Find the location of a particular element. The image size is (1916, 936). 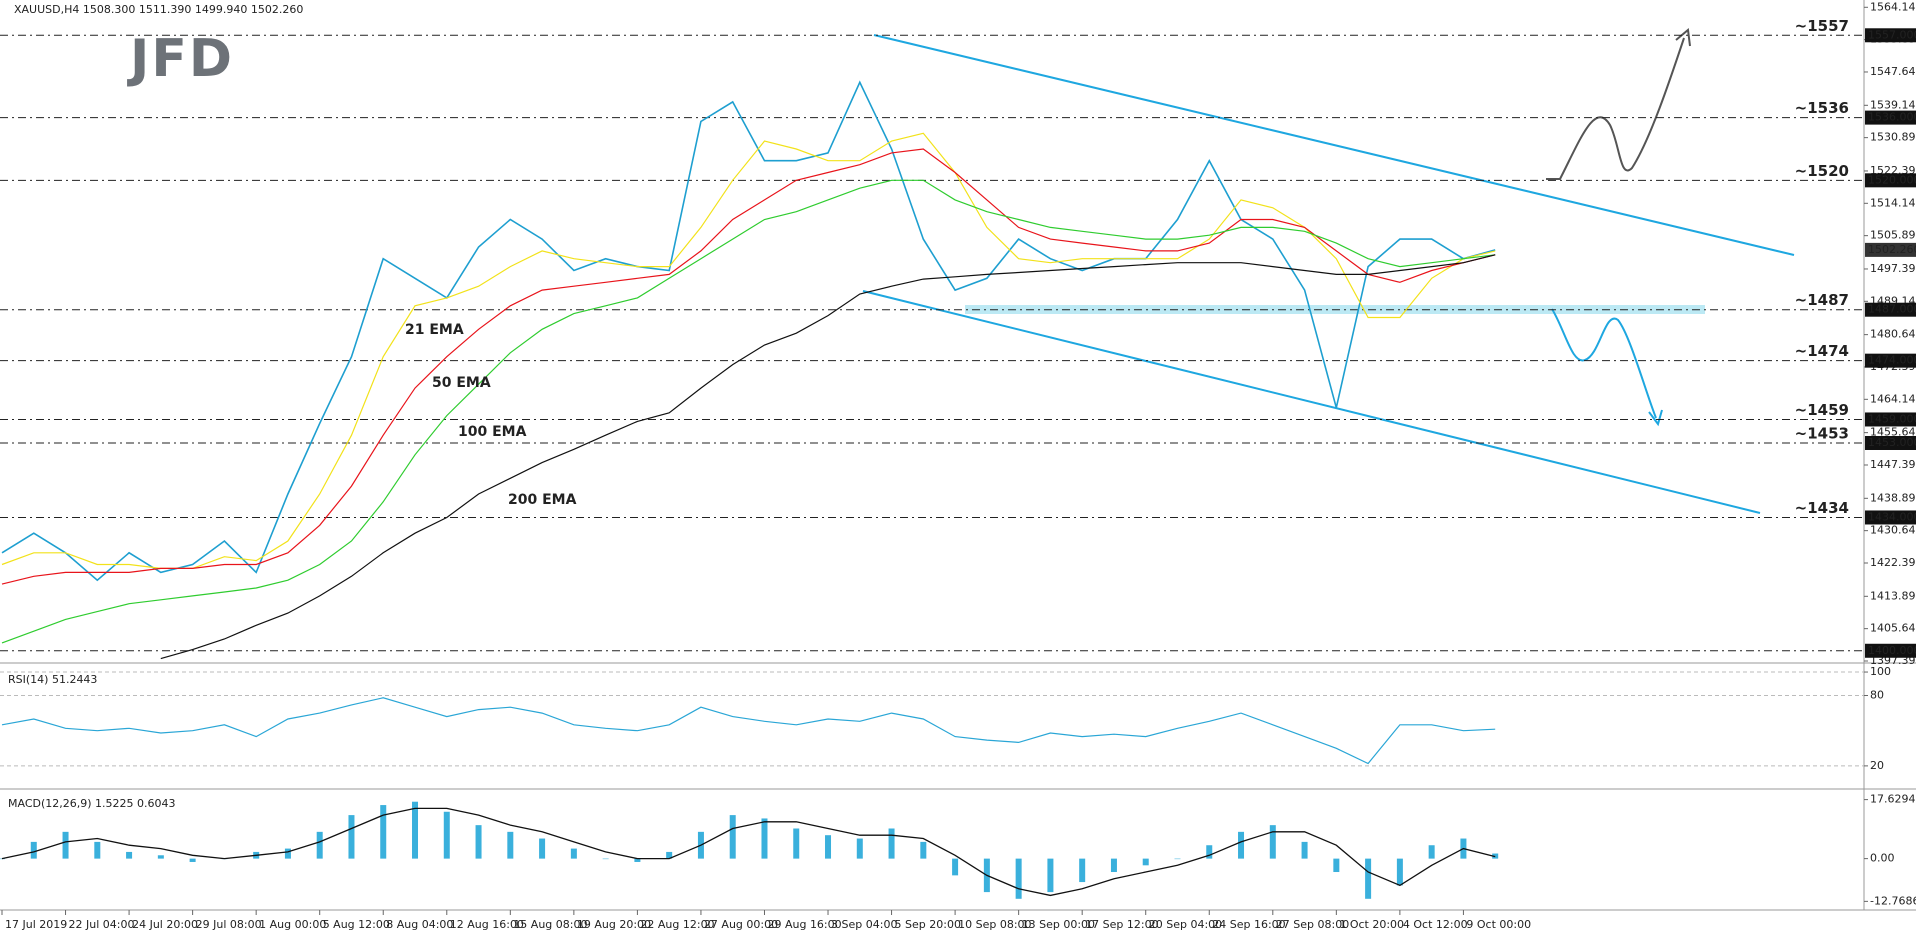

level-label: 1487.000 is located at coordinates (1892, 309).